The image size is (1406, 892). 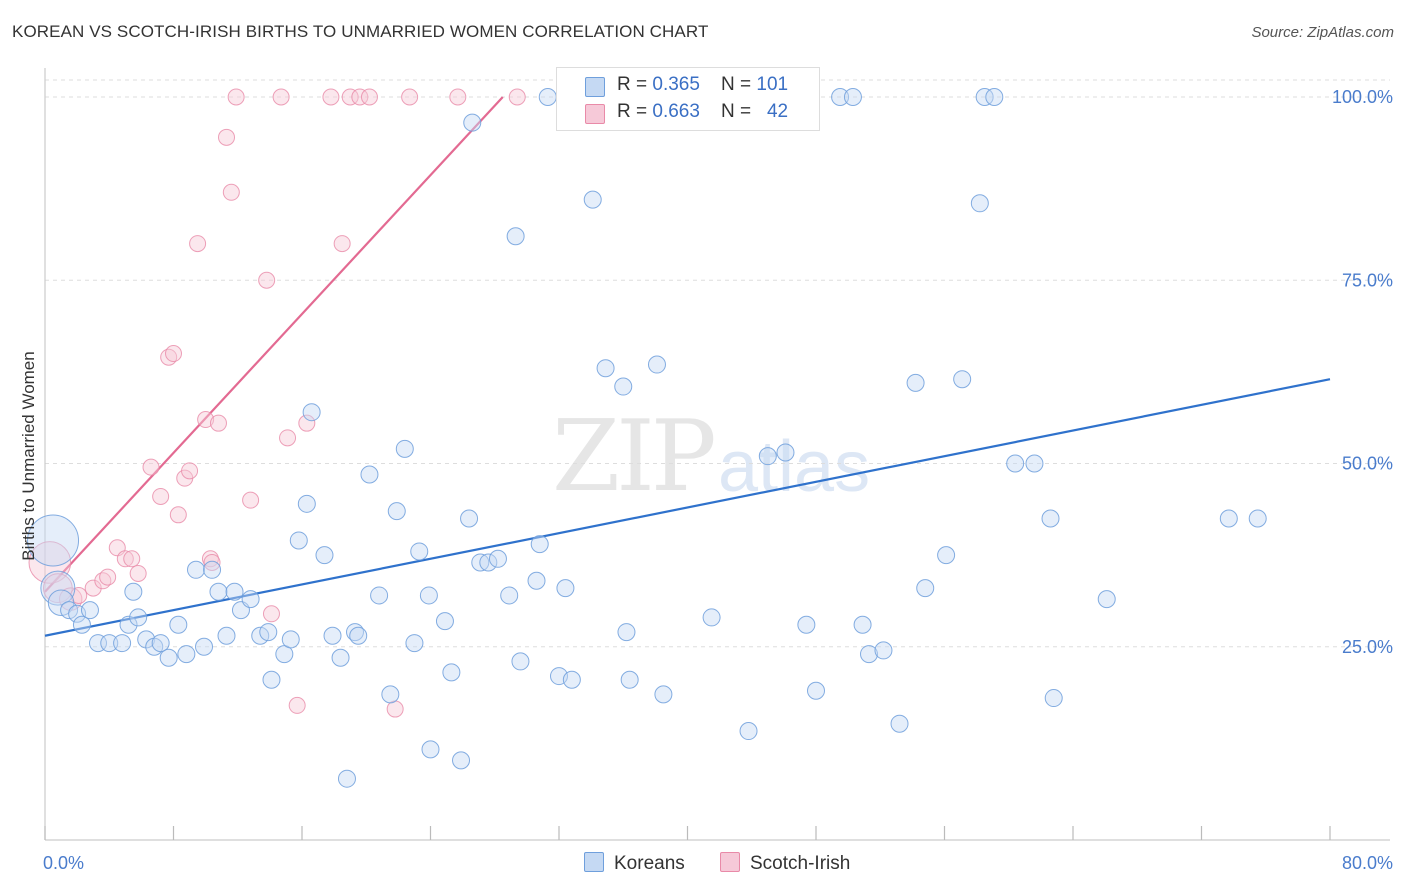 What do you see at coordinates (730, 862) in the screenshot?
I see `bottom-legend-swatch-scotch-irish` at bounding box center [730, 862].